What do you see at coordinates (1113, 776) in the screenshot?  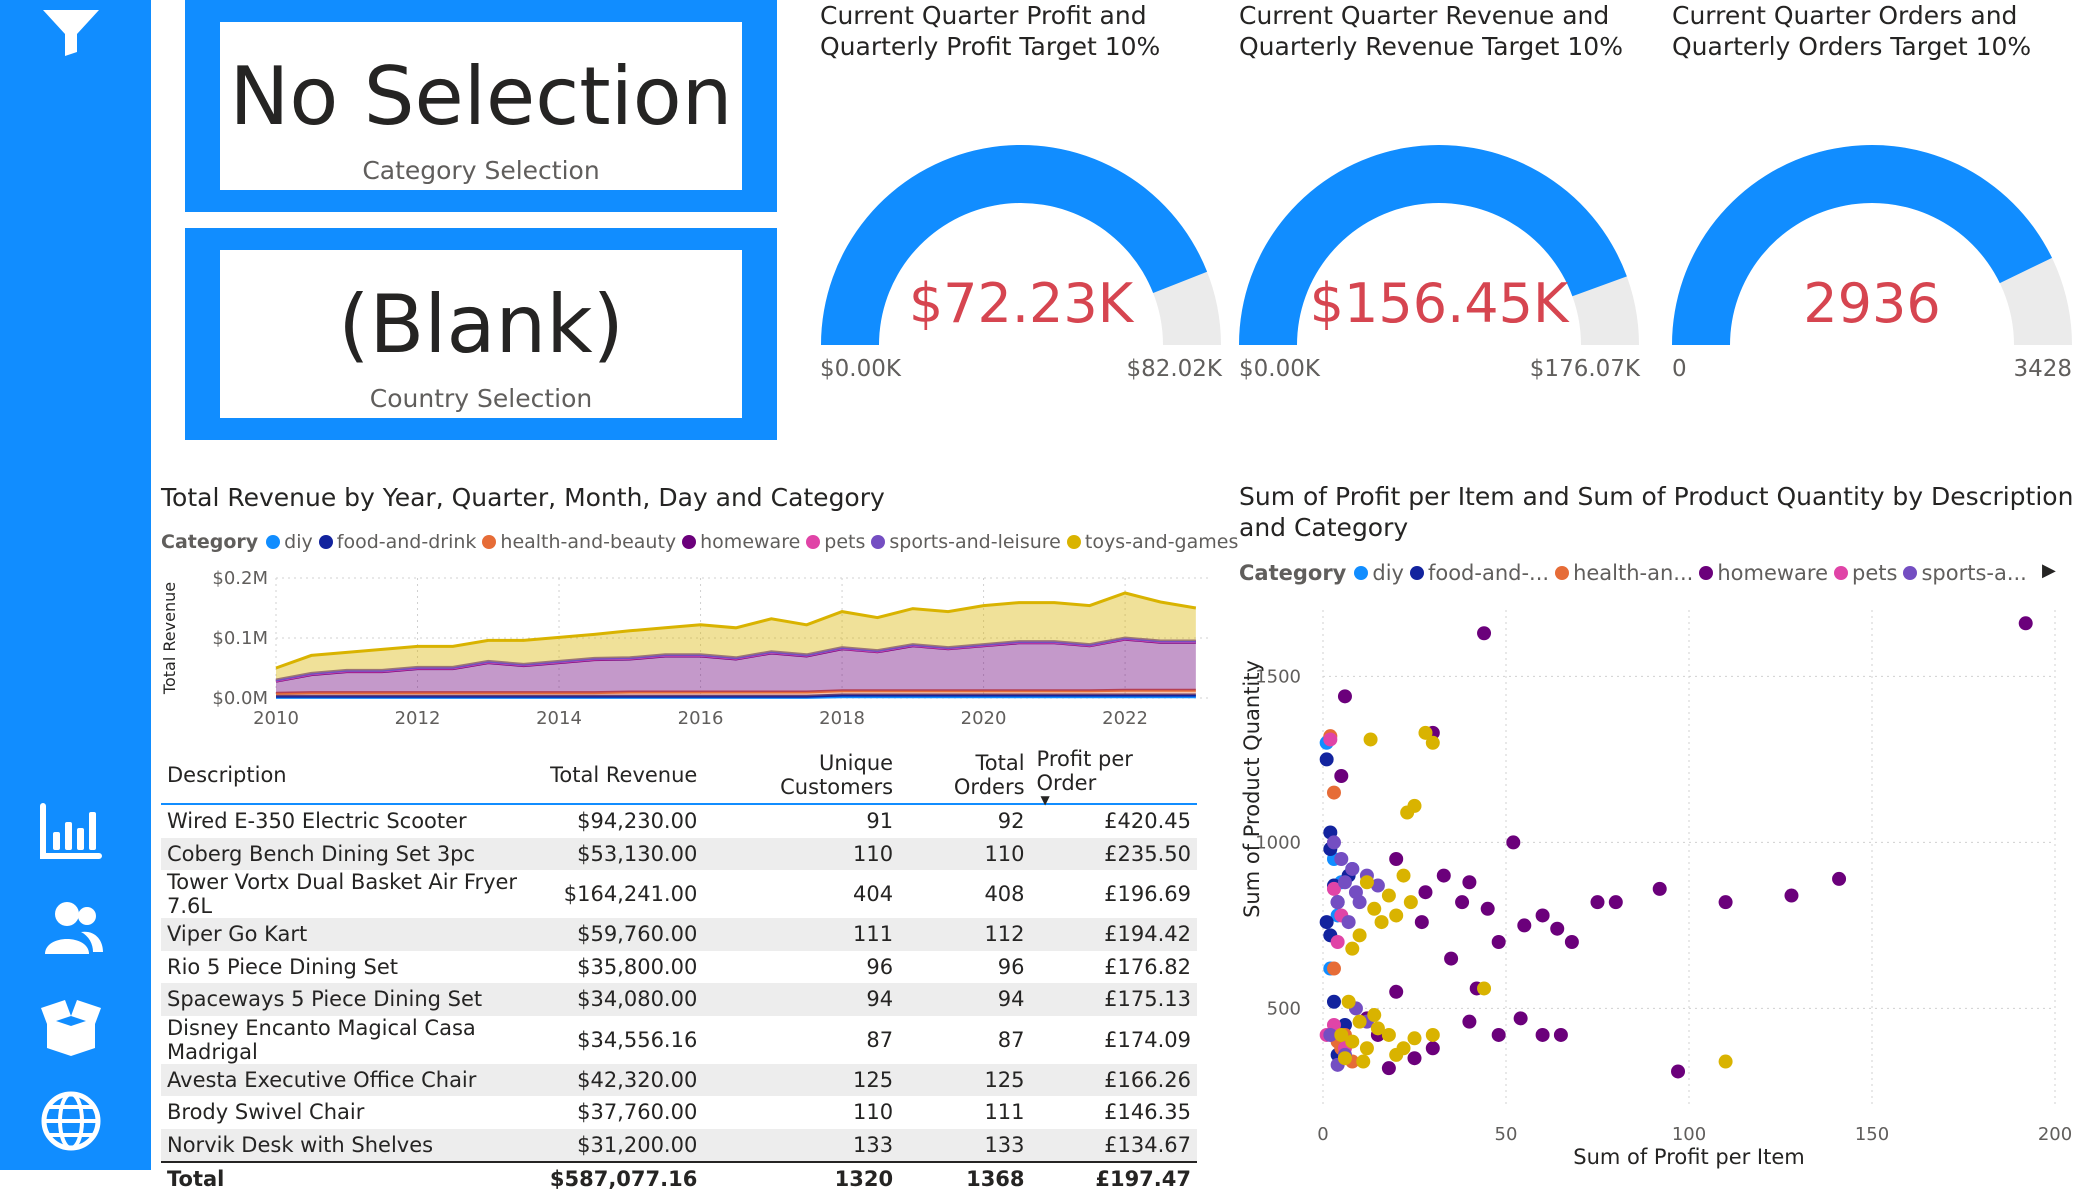 I see `column-header-profit-per-order: Profit per Order ▼` at bounding box center [1113, 776].